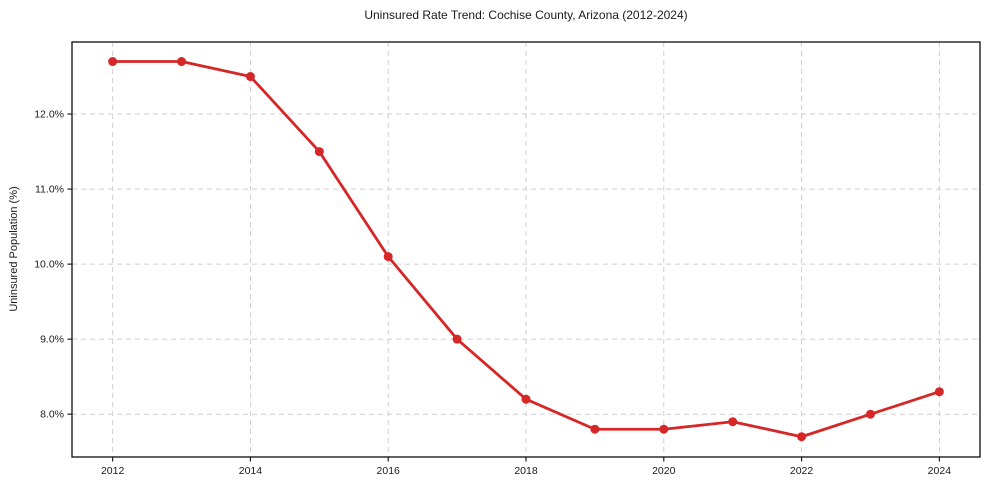  I want to click on y-tick-label: 10.0%, so click(49, 265).